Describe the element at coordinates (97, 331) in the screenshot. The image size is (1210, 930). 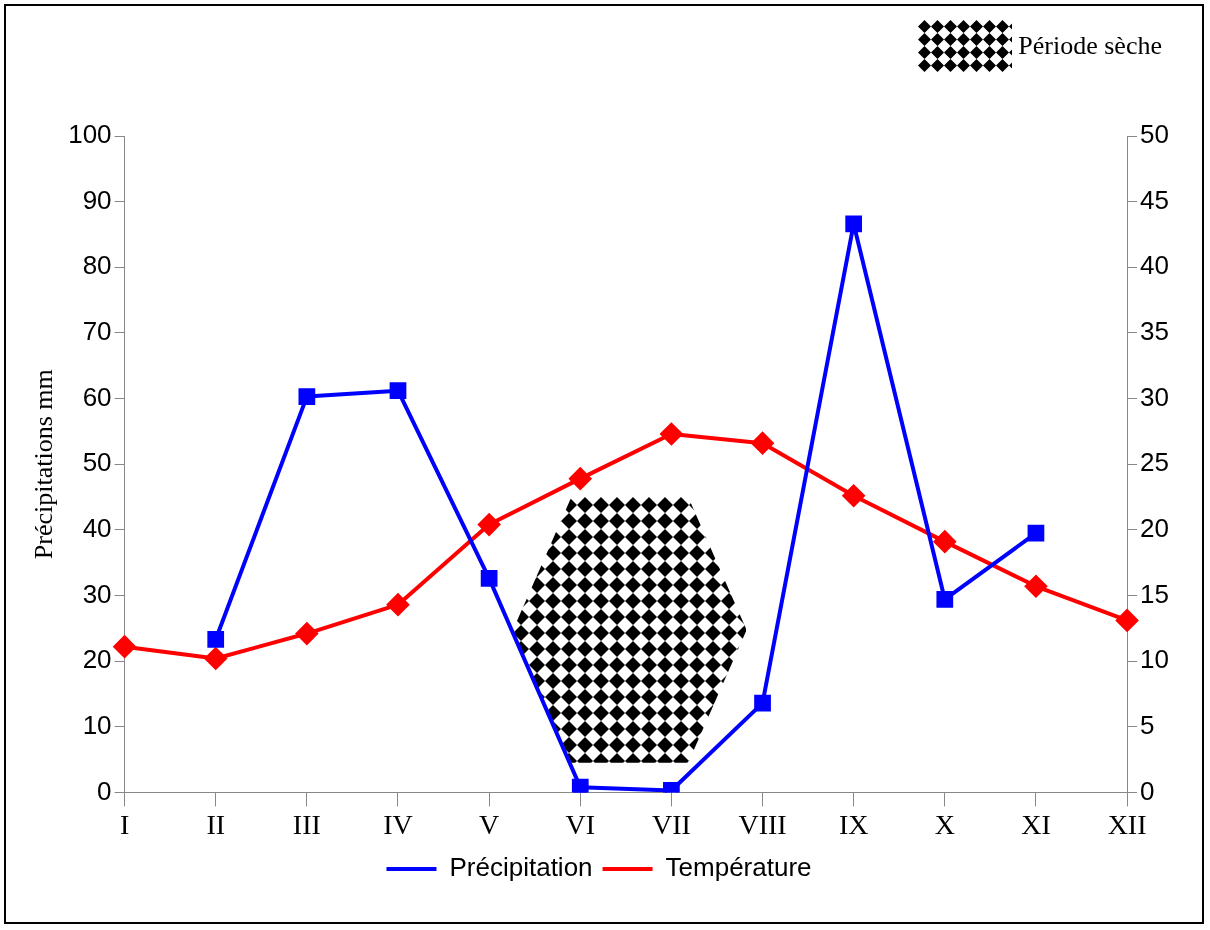
I see `y-tick-label: 70` at that location.